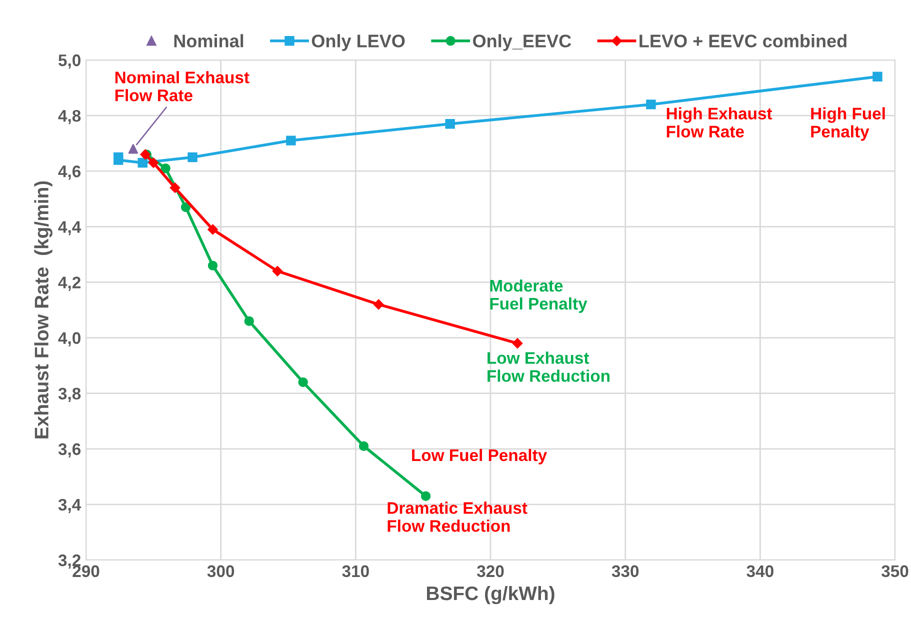  What do you see at coordinates (69, 395) in the screenshot?
I see `y-tick-label: 3,8` at bounding box center [69, 395].